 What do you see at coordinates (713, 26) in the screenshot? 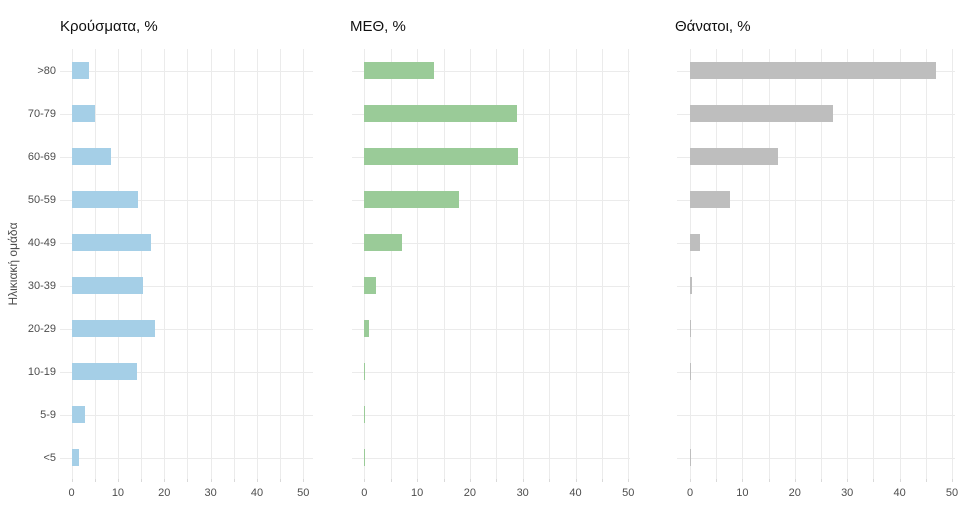
I see `panel-title-deaths: Θάνατοι, %` at bounding box center [713, 26].